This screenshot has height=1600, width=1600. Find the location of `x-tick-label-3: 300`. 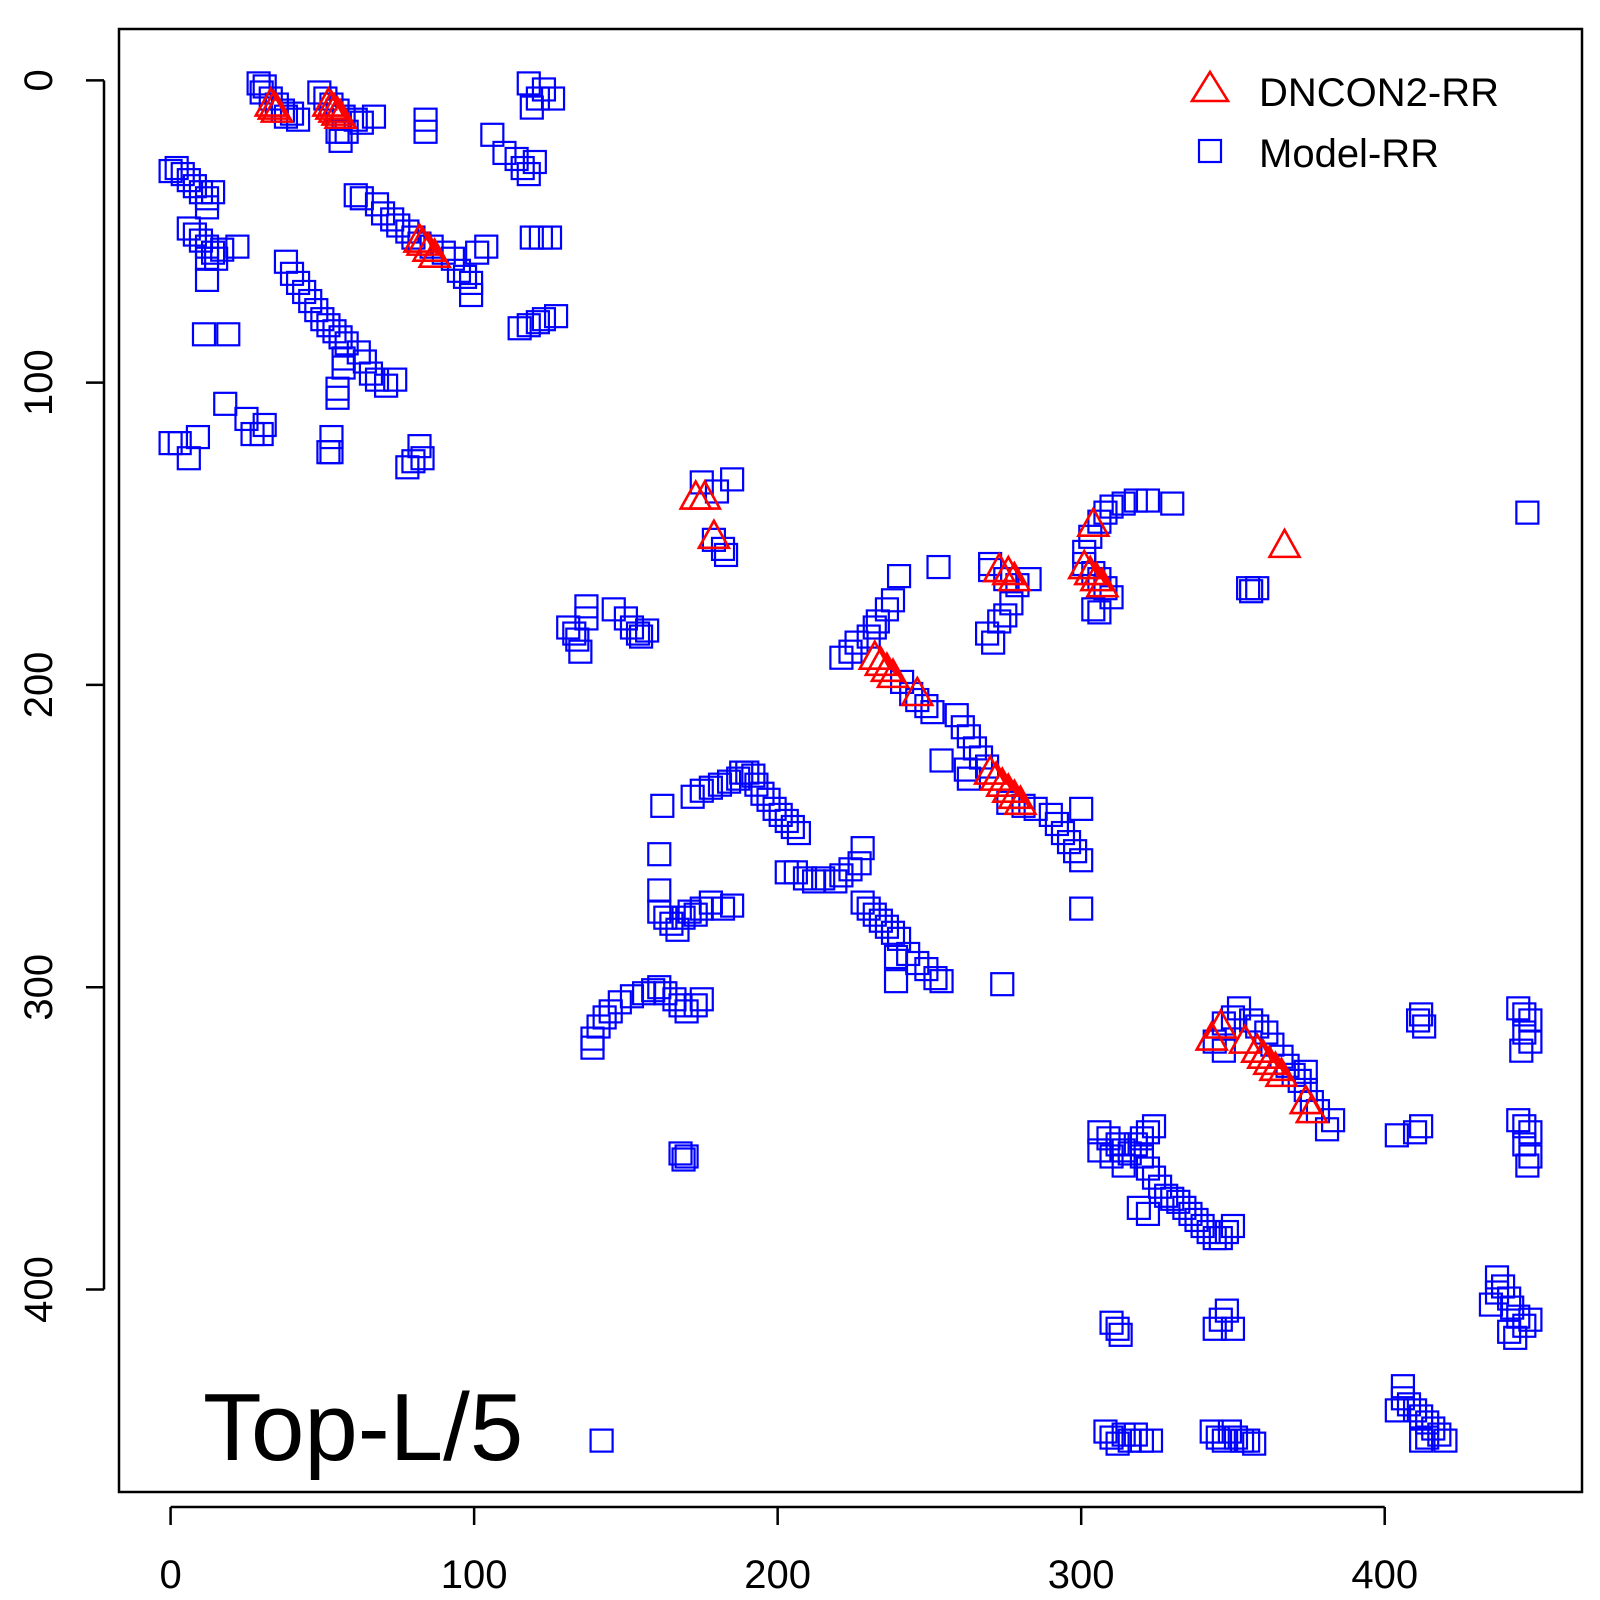

x-tick-label-3: 300 is located at coordinates (1081, 1575).